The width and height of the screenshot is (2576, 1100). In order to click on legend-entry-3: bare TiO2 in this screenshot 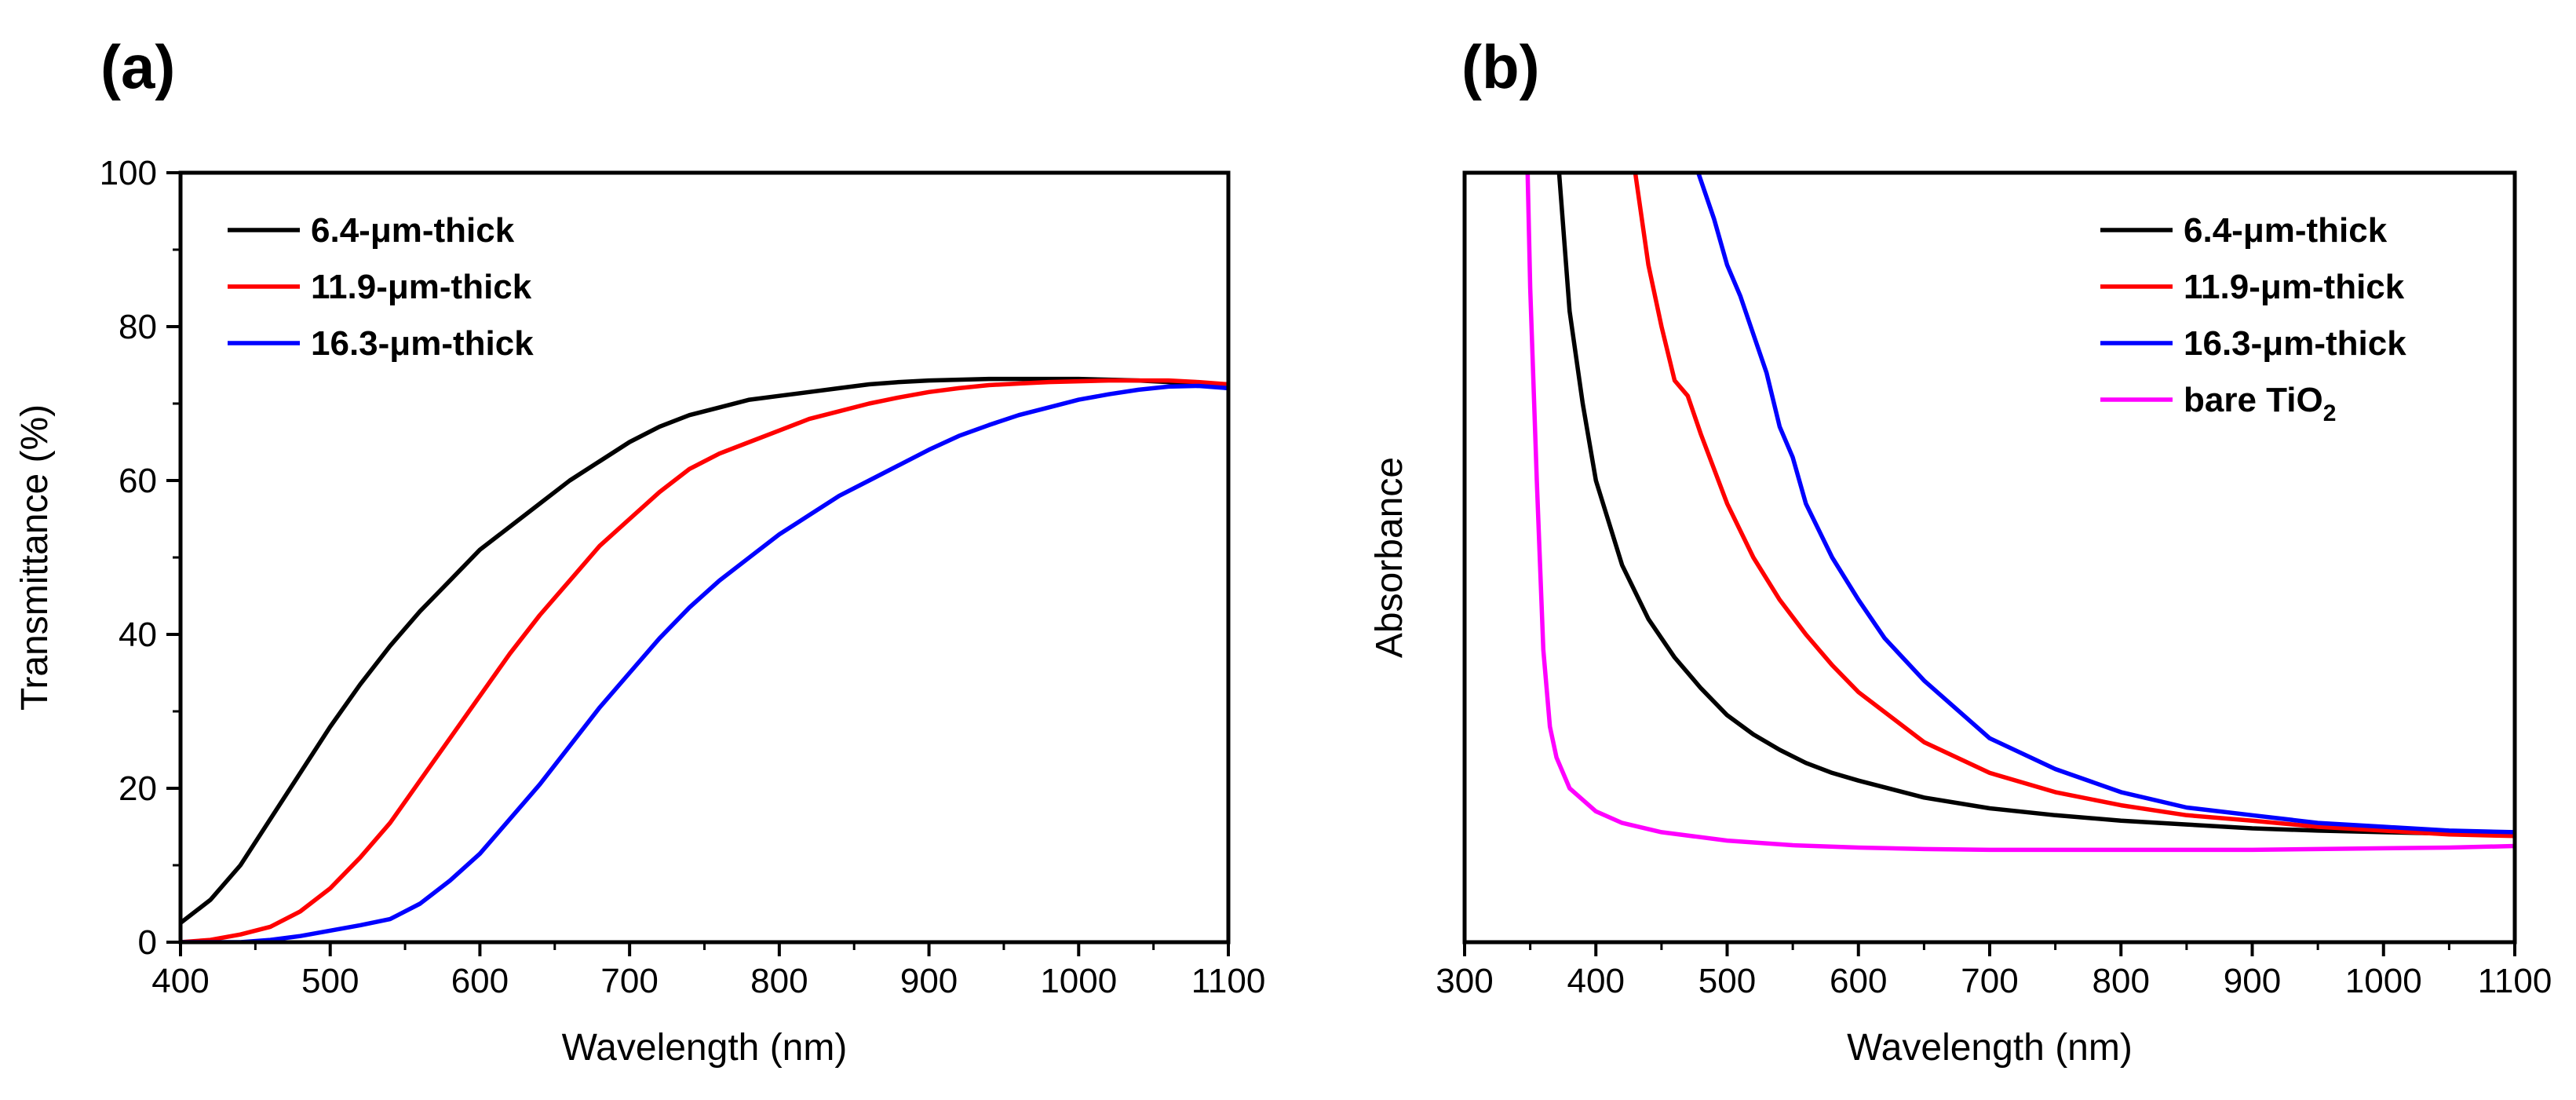, I will do `click(2260, 403)`.